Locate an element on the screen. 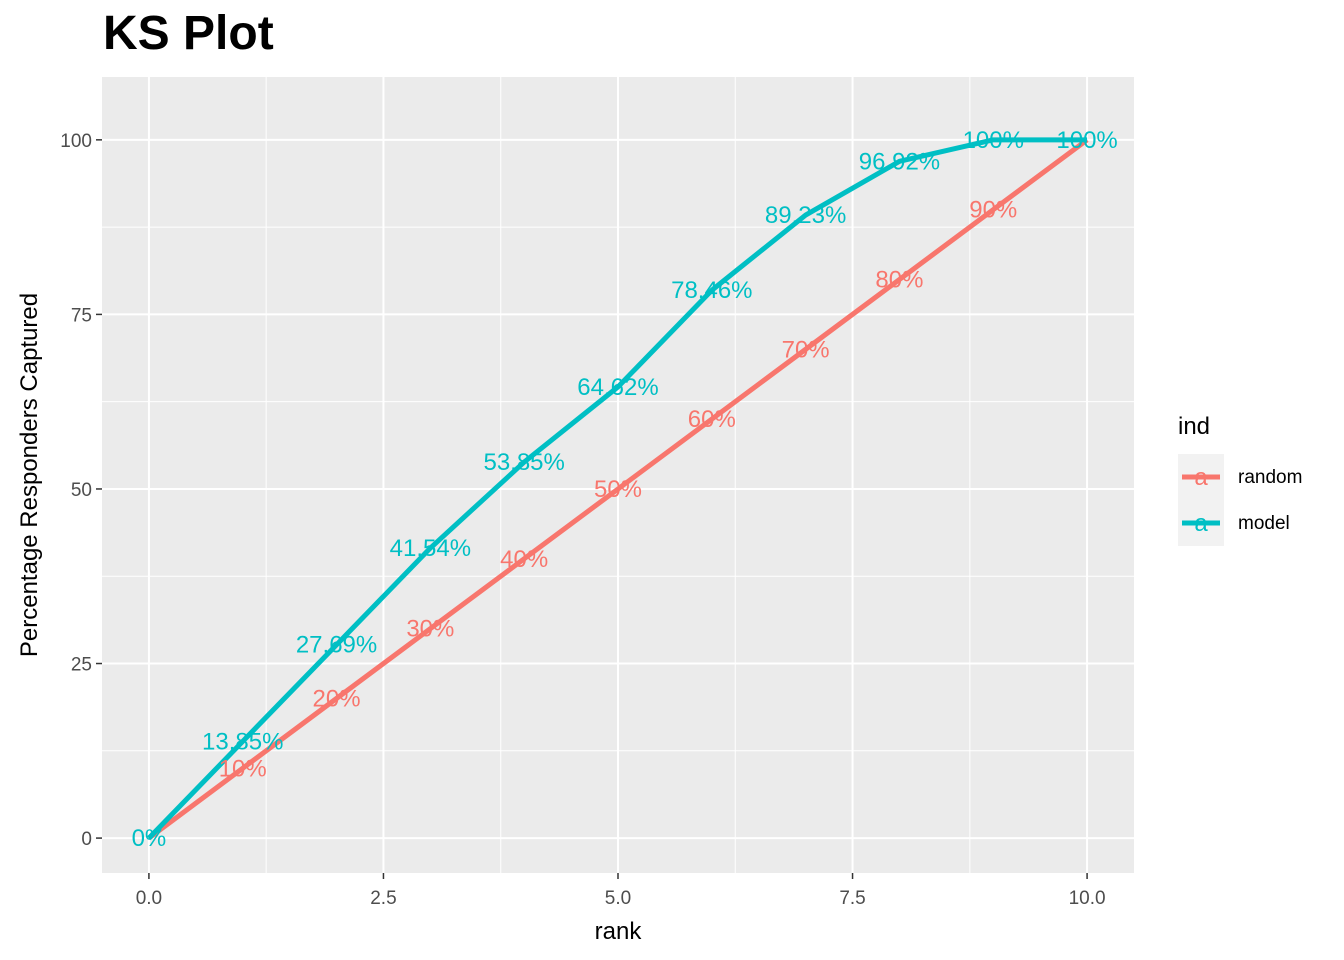 This screenshot has height=960, width=1344. legend: ind a random a model is located at coordinates (1240, 479).